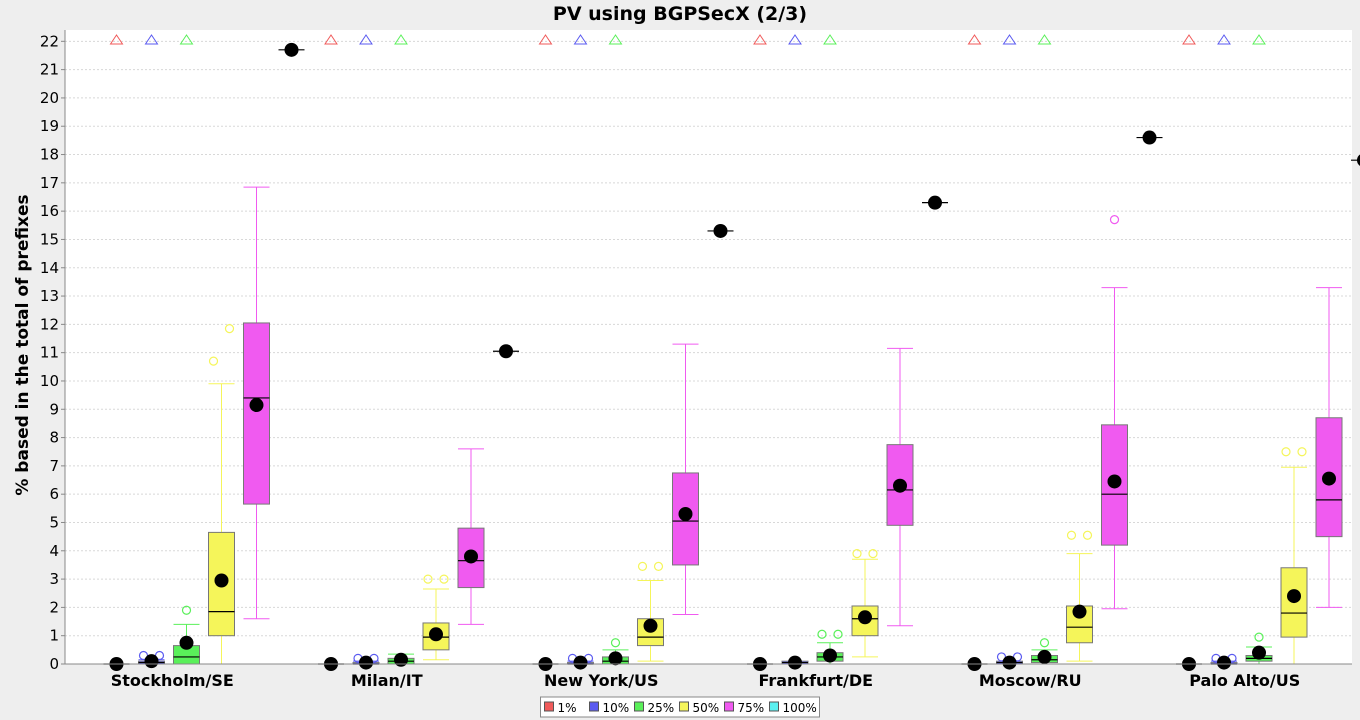 This screenshot has height=720, width=1360. I want to click on category-label: Palo Alto/US, so click(1244, 680).